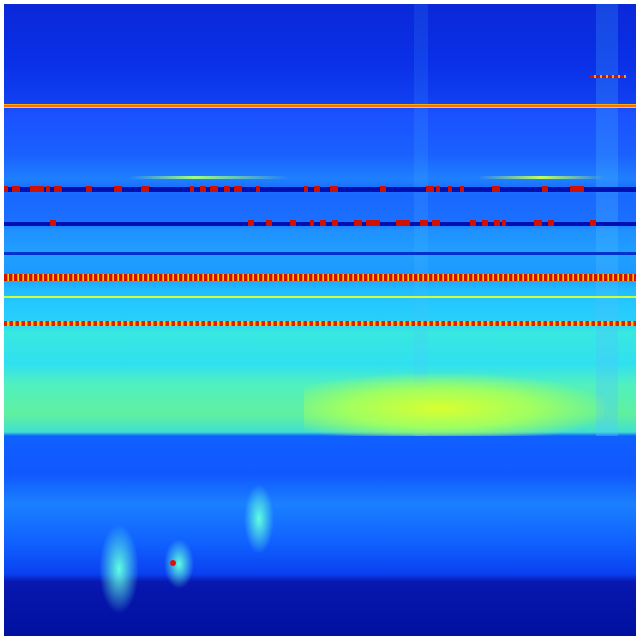 This screenshot has height=640, width=640. Describe the element at coordinates (608, 76) in the screenshot. I see `hot-dash-cluster` at that location.